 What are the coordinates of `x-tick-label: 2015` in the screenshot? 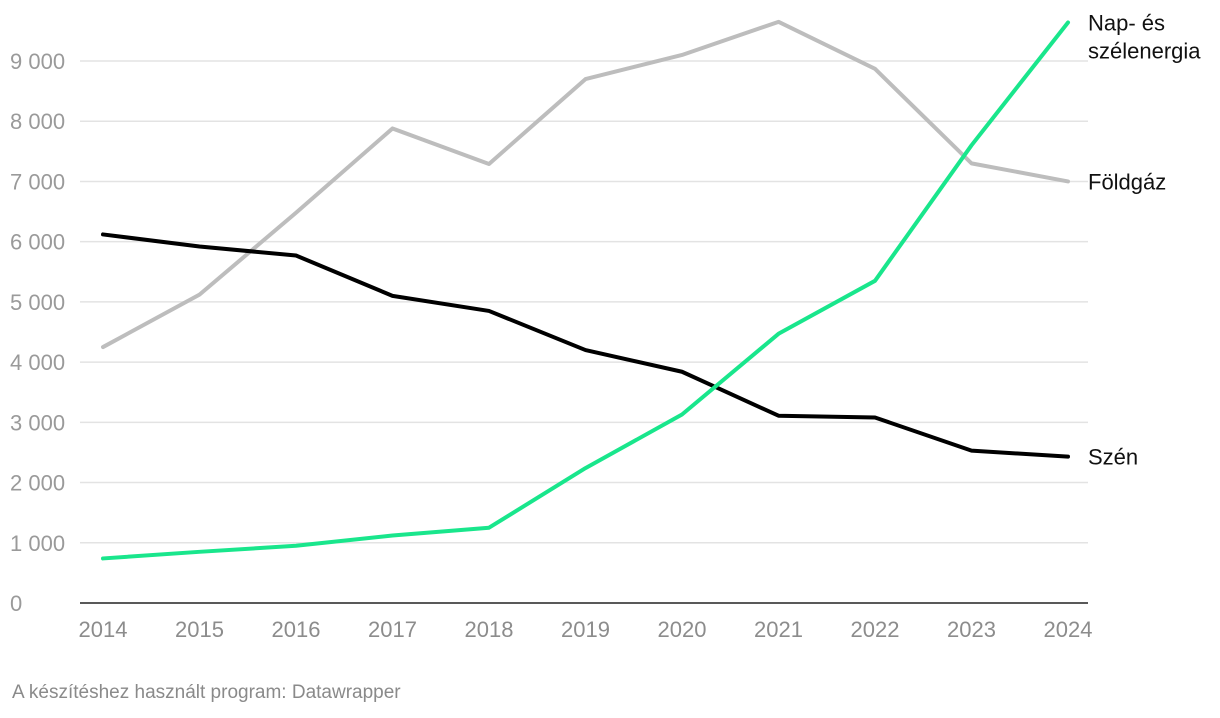 It's located at (199, 629).